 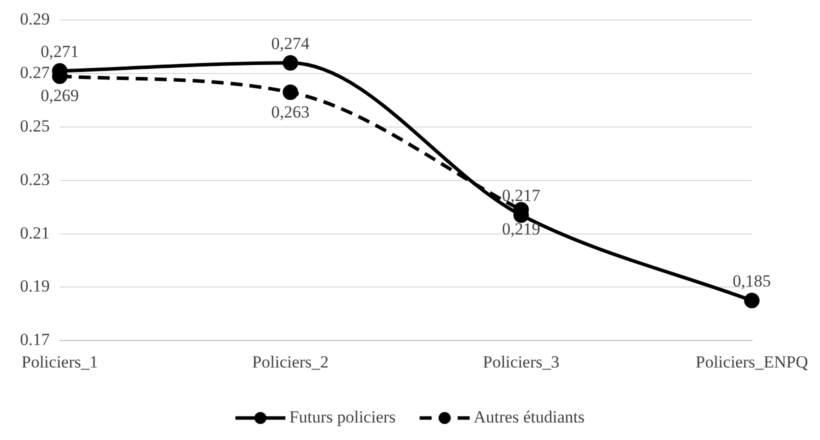 What do you see at coordinates (342, 416) in the screenshot?
I see `legend-label: Futurs policiers` at bounding box center [342, 416].